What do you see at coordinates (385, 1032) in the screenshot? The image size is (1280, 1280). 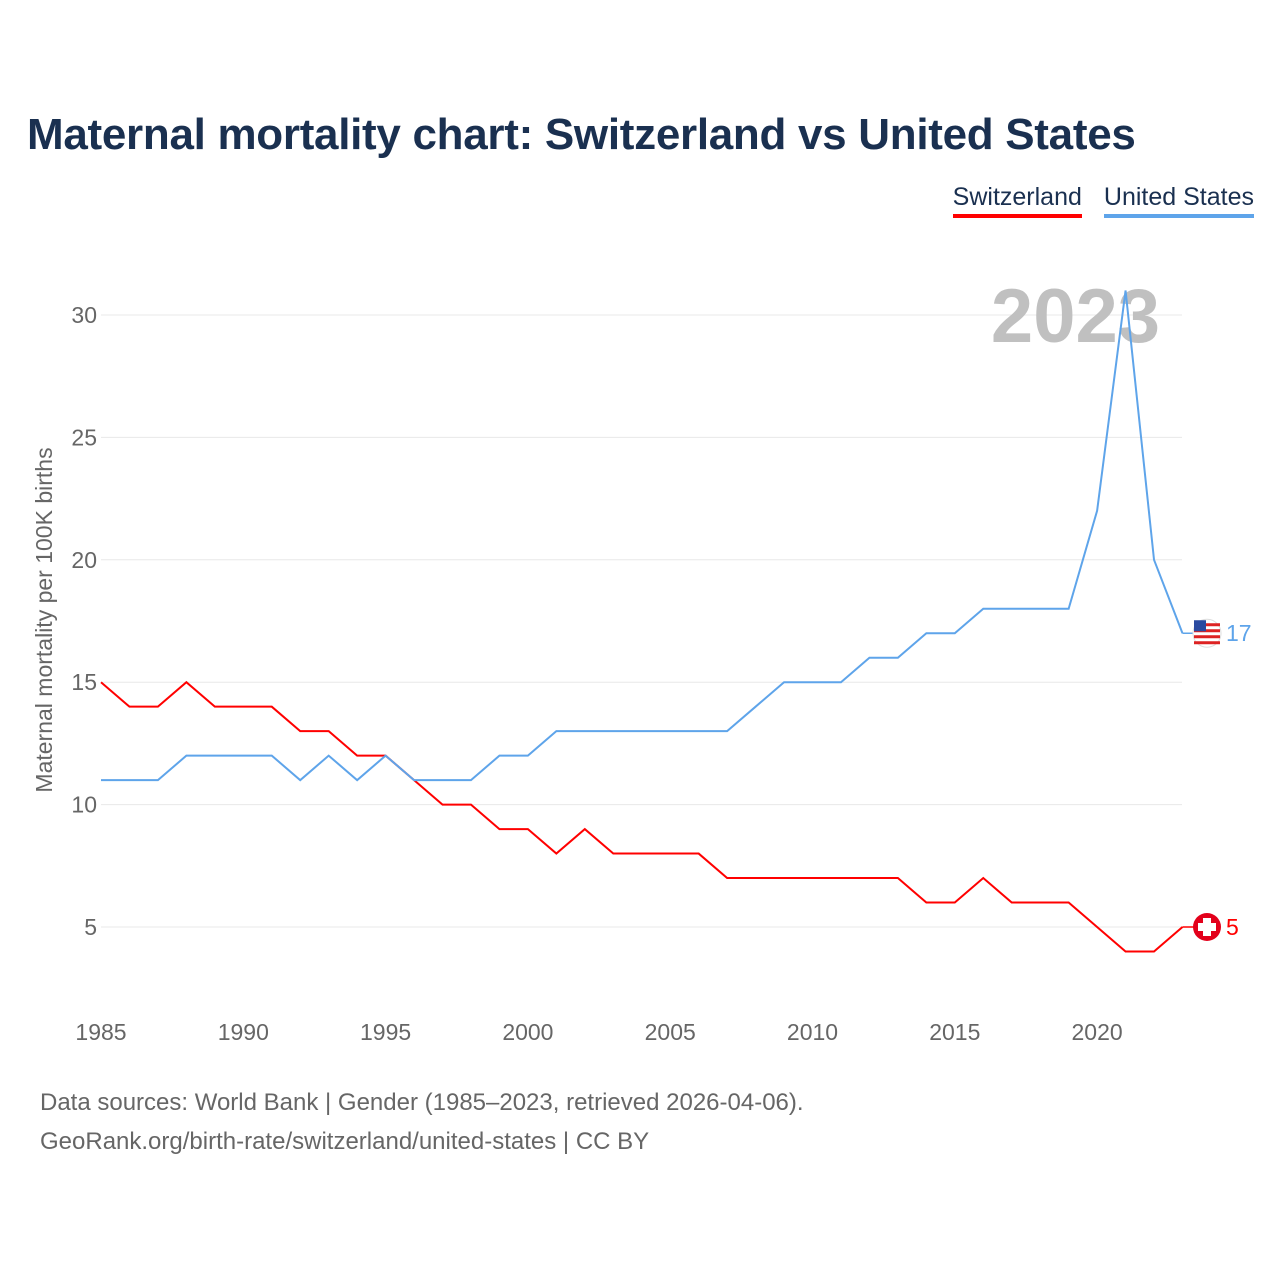 I see `x-tick-label: 1995` at bounding box center [385, 1032].